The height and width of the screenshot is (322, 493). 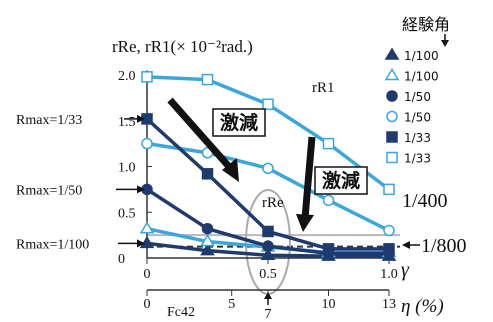 I want to click on ref-label-1-800: 1/800, so click(x=444, y=246).